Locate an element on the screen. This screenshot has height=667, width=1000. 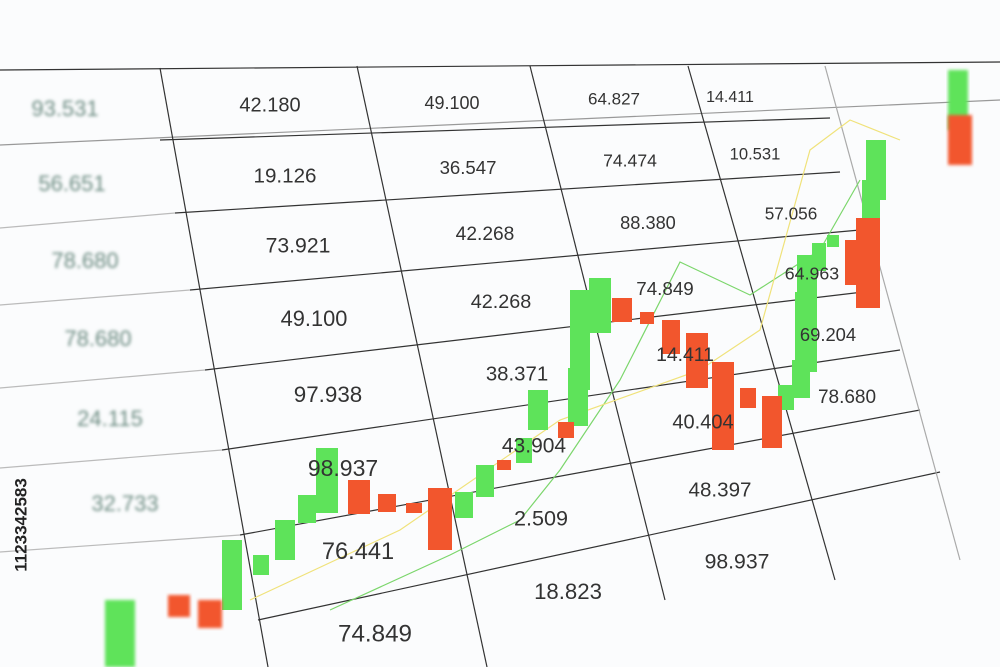
table-cell: 74.474 is located at coordinates (630, 161).